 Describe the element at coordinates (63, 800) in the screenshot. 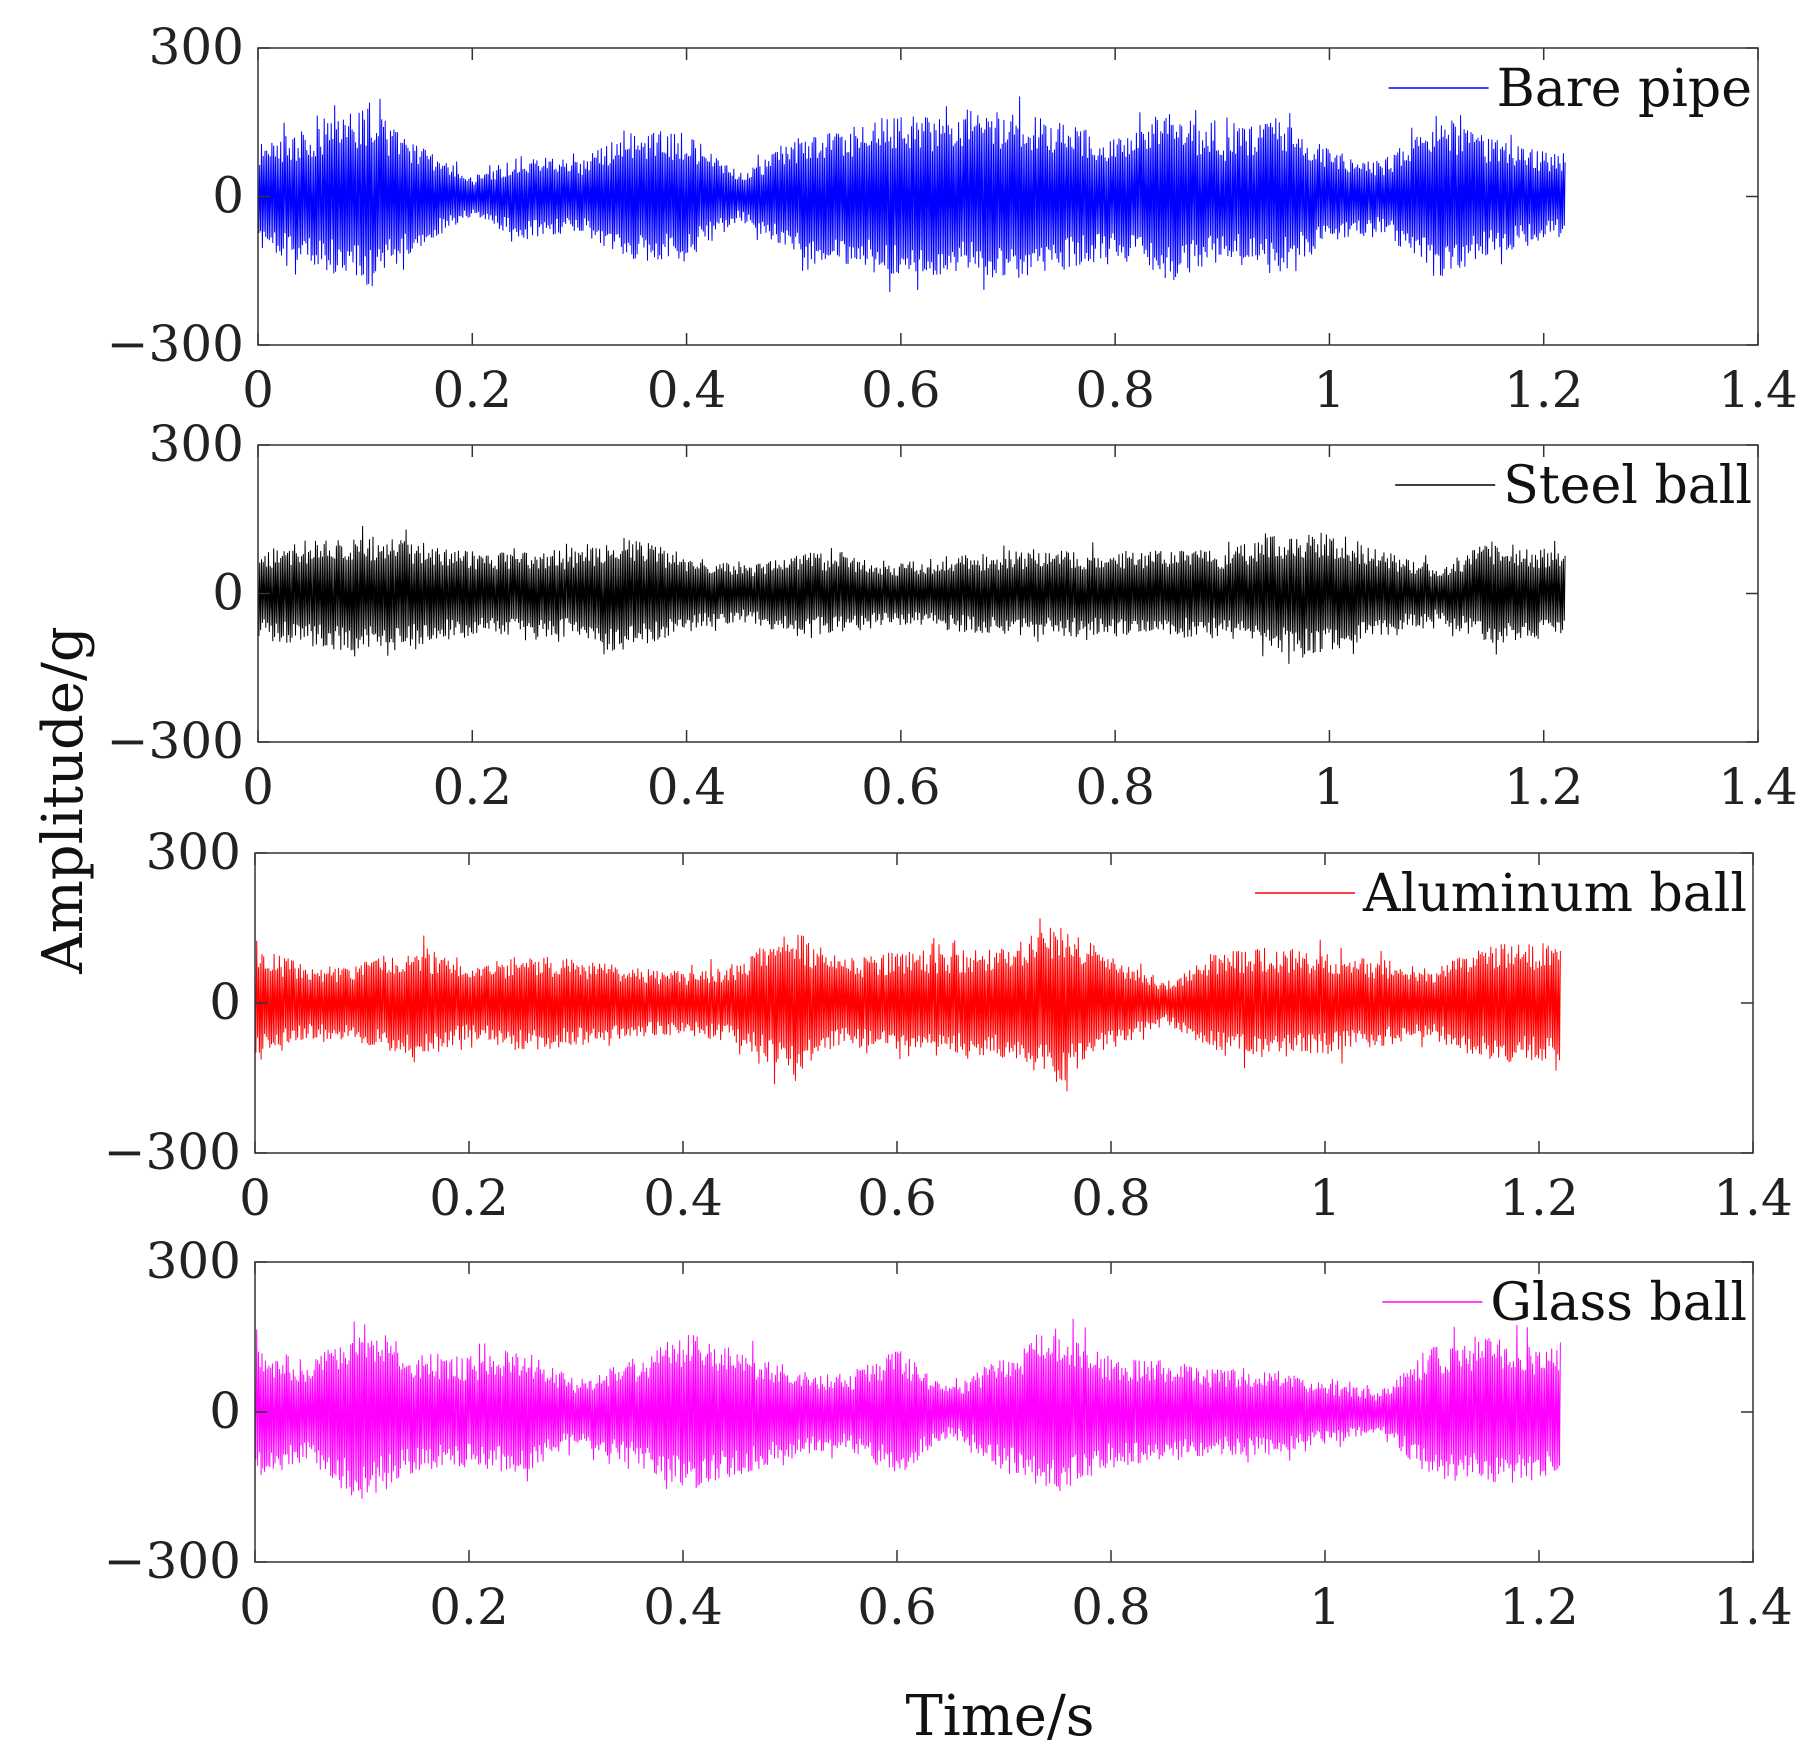

I see `y-axis-label: Amplitude/g` at that location.